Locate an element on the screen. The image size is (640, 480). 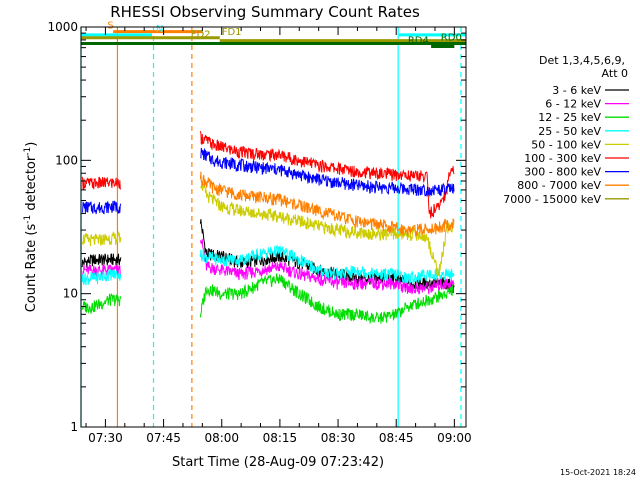
y-tick-label: 1000 is located at coordinates (62, 27).